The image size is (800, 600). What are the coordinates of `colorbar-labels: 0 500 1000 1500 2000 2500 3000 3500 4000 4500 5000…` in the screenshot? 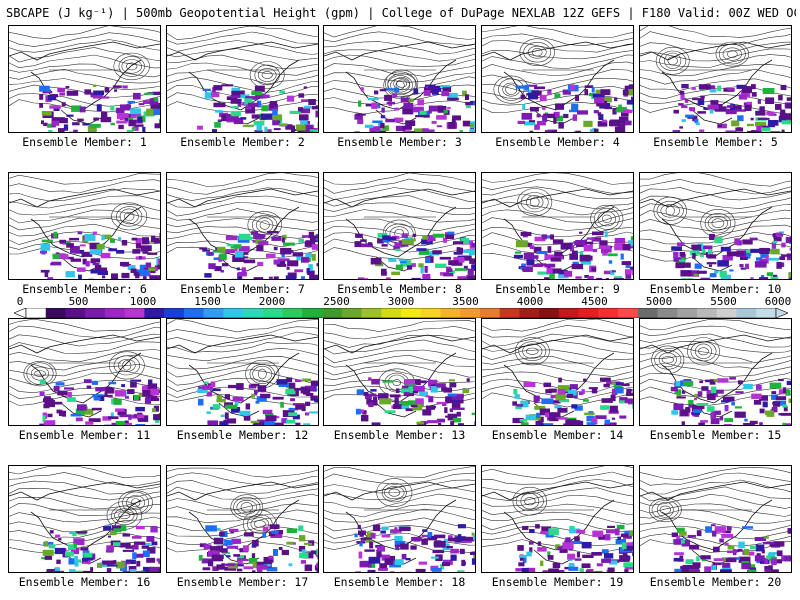 It's located at (403, 301).